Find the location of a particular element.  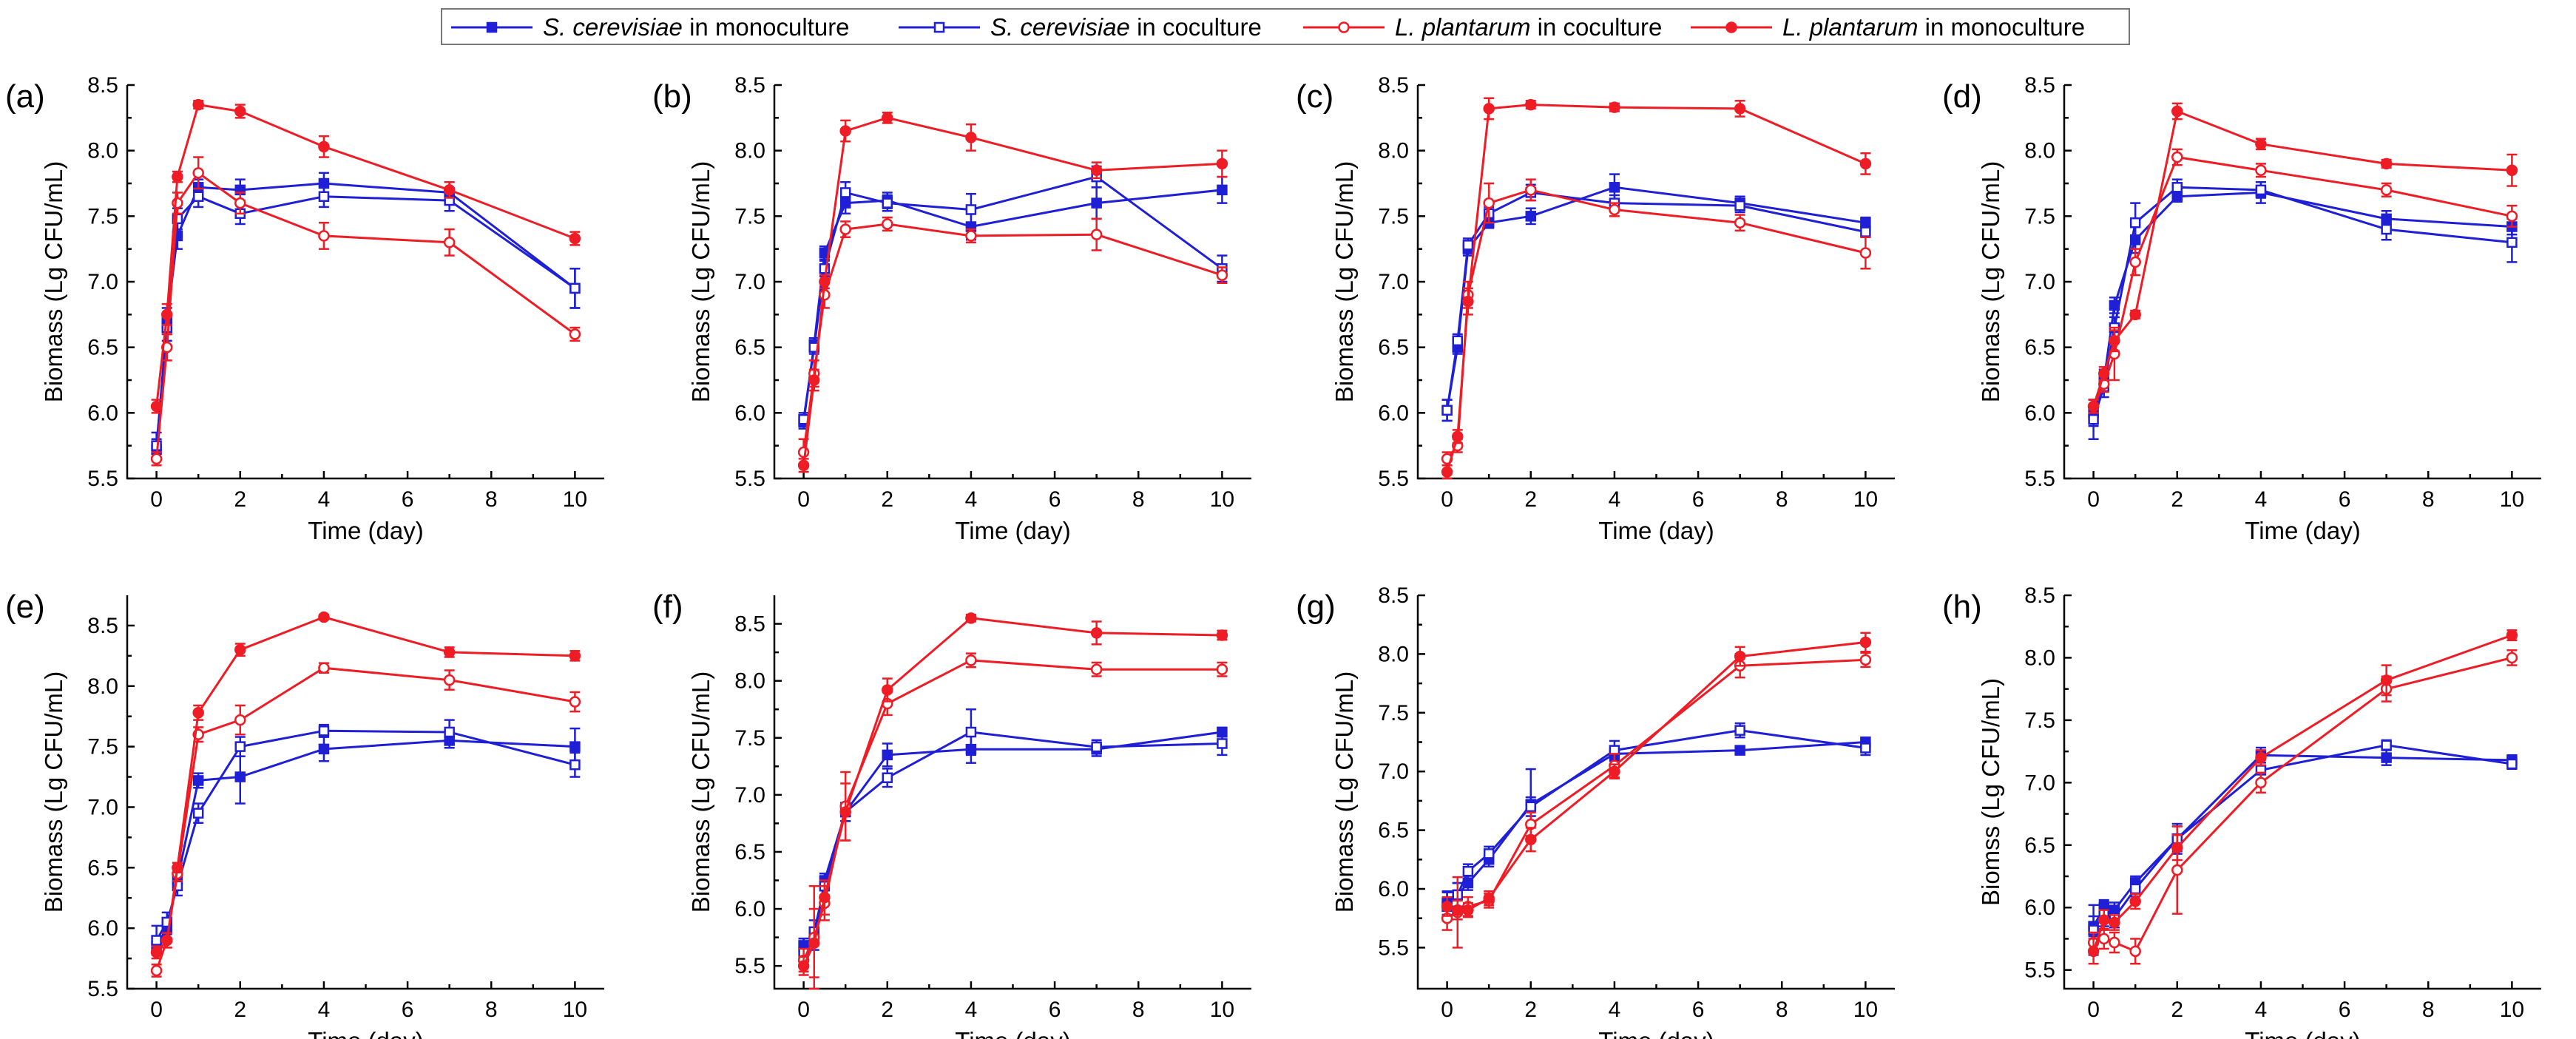

legend-suffix: in coculture is located at coordinates (1196, 27).